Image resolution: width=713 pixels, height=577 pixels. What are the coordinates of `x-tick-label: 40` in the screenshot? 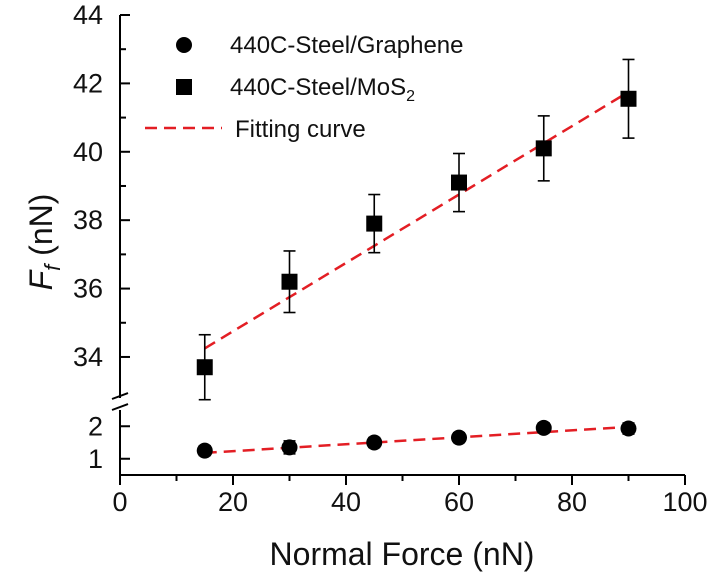 It's located at (346, 502).